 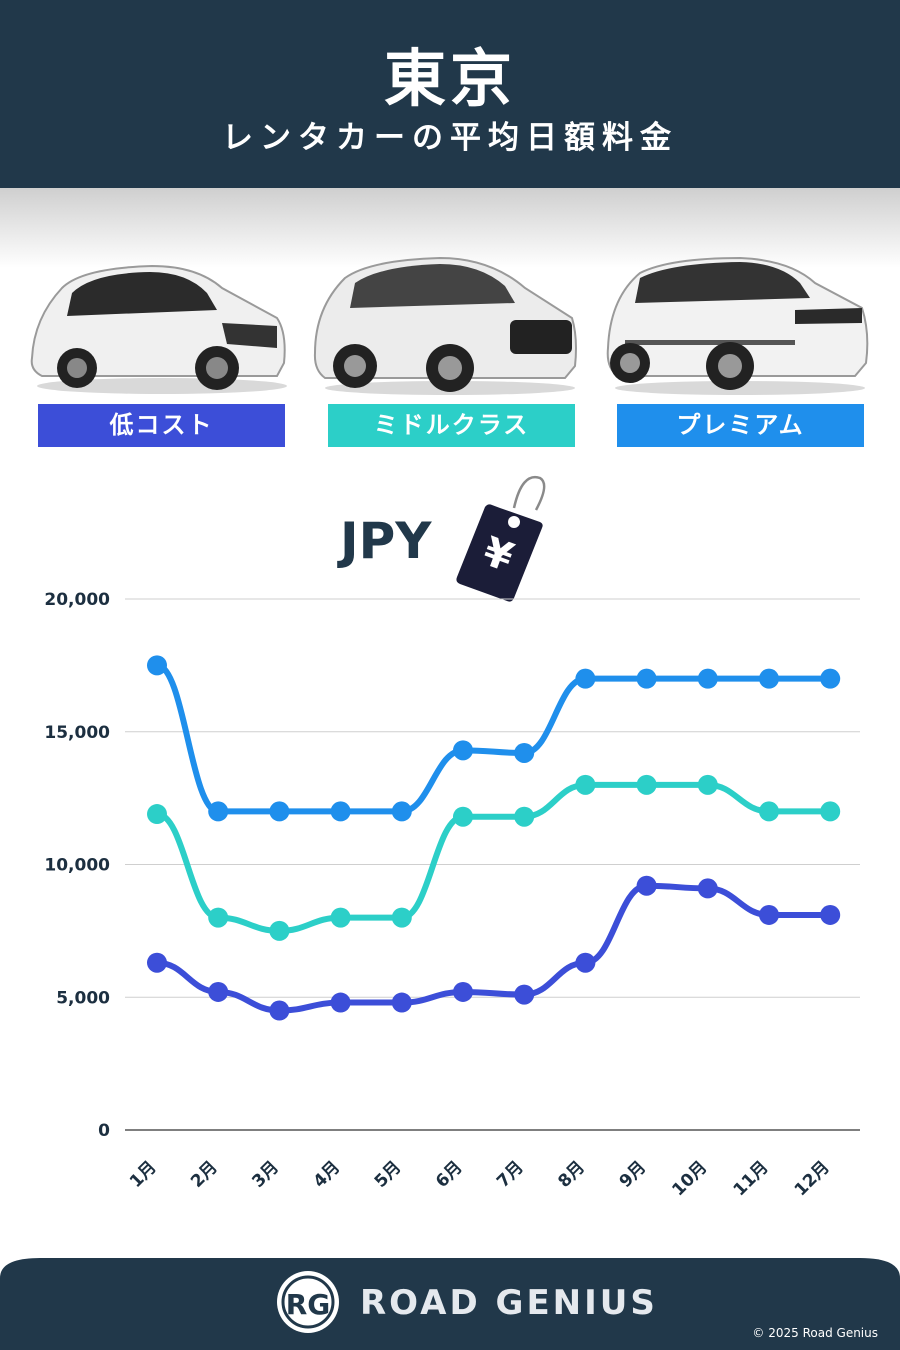 I want to click on y-tick-label: 5,000, so click(x=83, y=998).